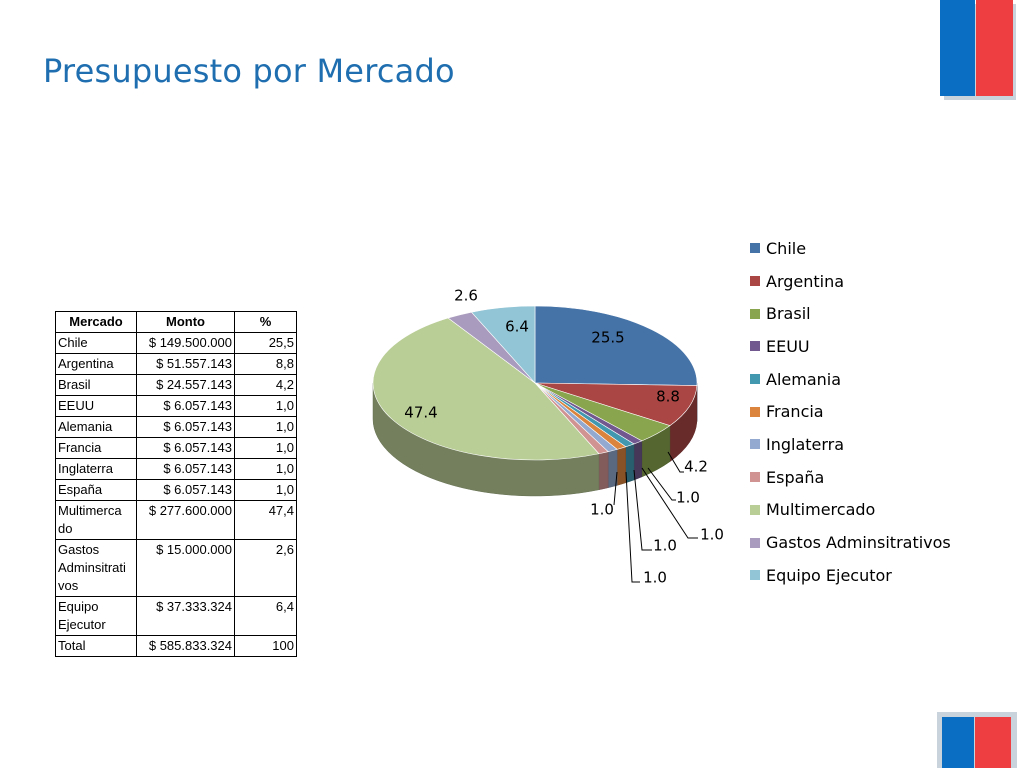 The image size is (1024, 768). Describe the element at coordinates (176, 427) in the screenshot. I see `table-row: Alemania $ 6.057.143 1,0` at that location.